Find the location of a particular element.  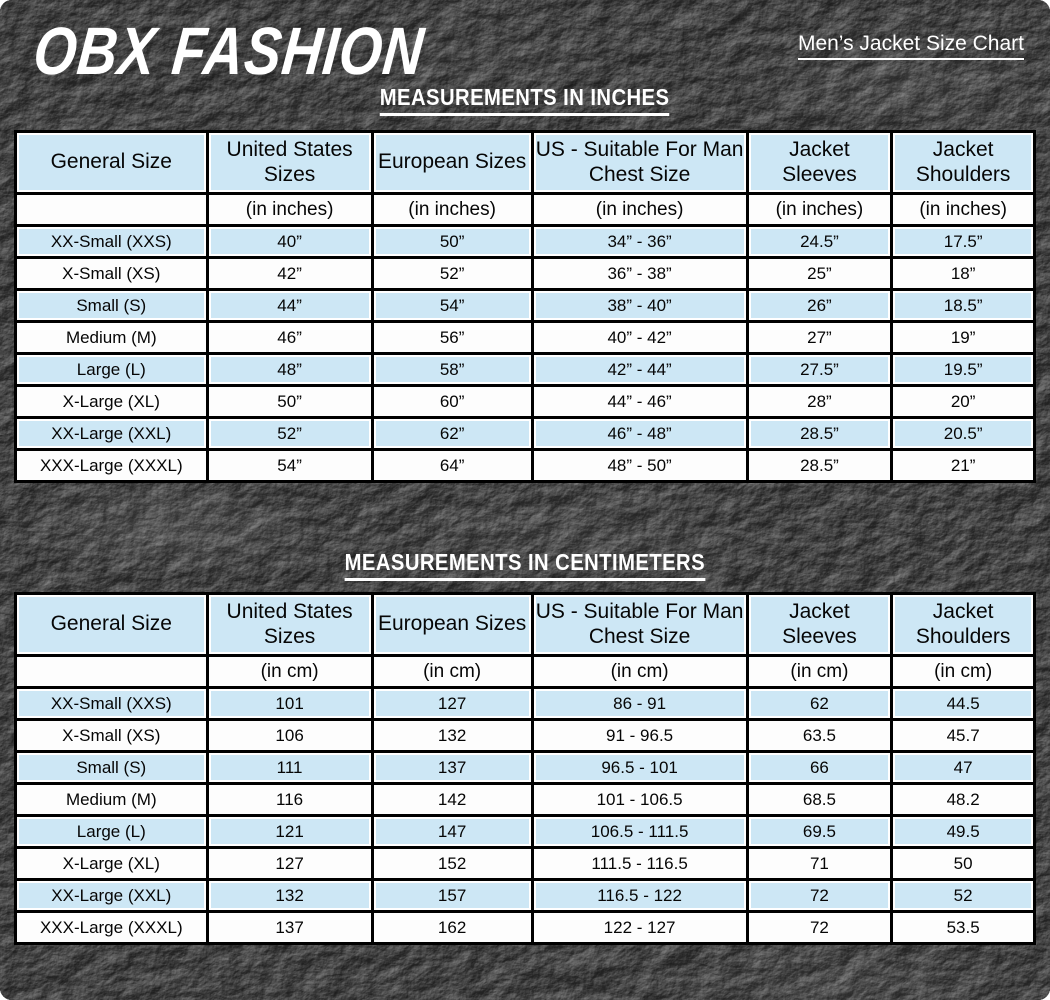

size-value-cell: 20.5” is located at coordinates (963, 433).